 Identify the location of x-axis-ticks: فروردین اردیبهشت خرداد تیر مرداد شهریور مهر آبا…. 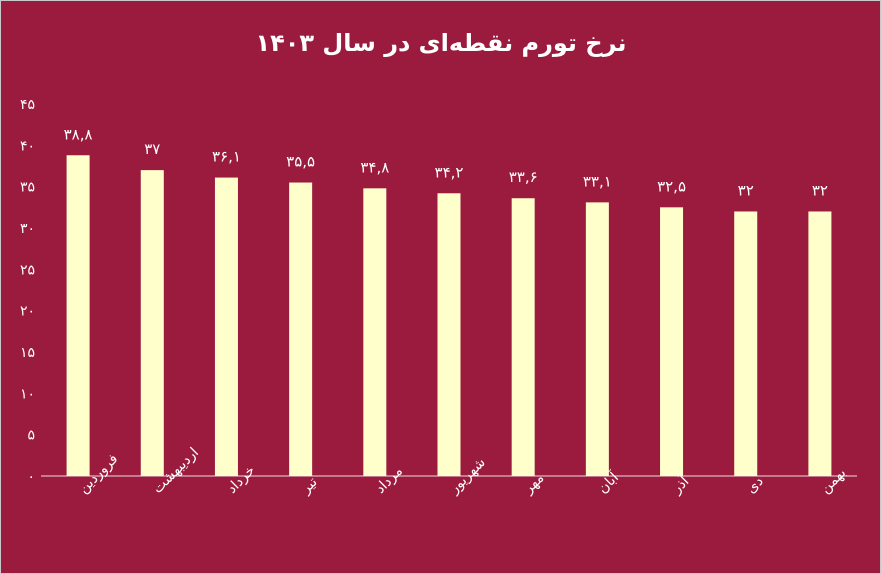
(463, 471).